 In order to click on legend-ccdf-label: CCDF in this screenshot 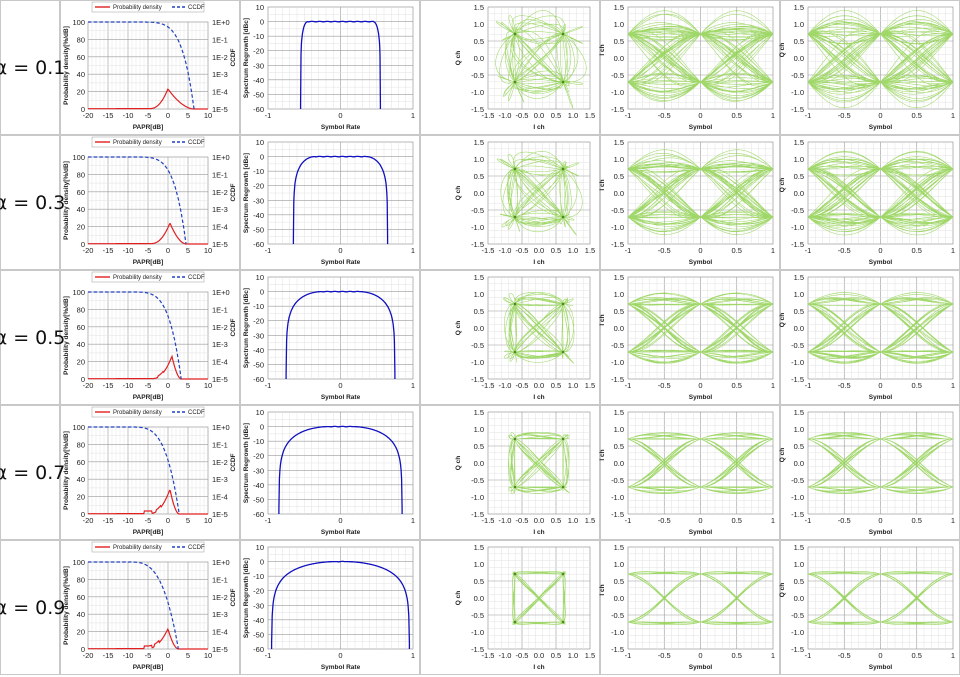, I will do `click(196, 278)`.